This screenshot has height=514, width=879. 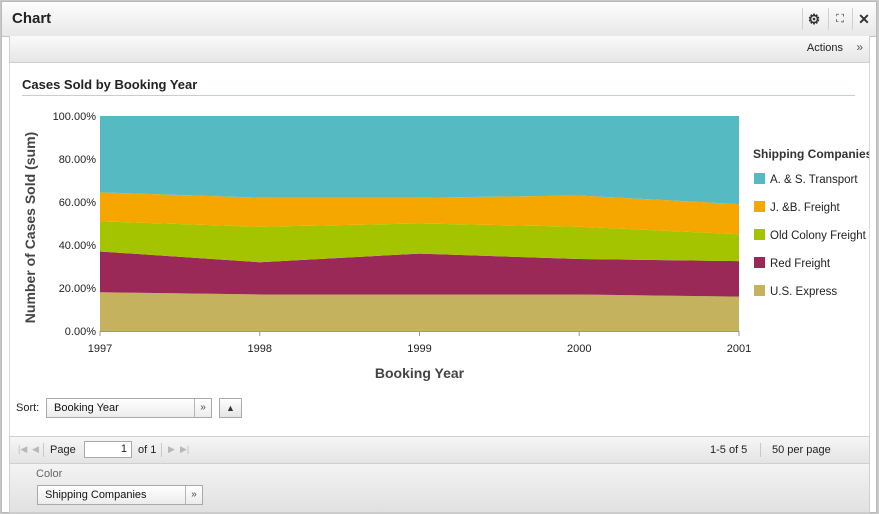 I want to click on x-axis-label: Booking Year, so click(x=420, y=373).